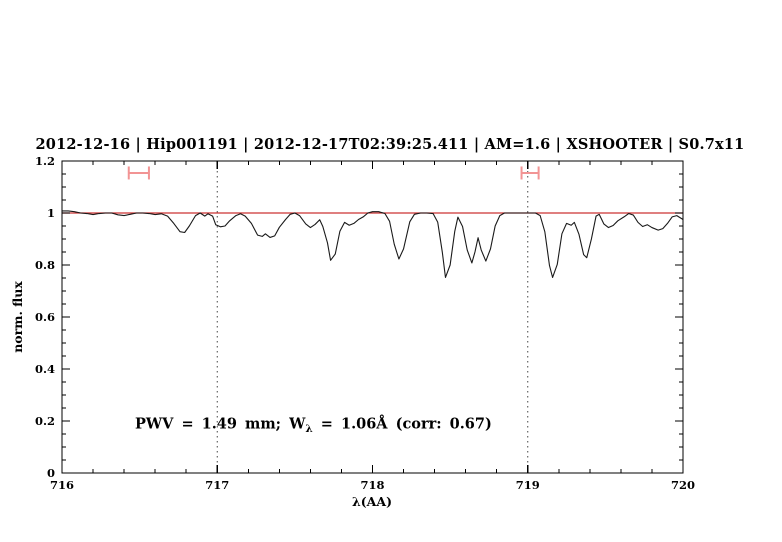  I want to click on pwv-annotation-prefix: PWV = 1.49 mm; W, so click(220, 423).